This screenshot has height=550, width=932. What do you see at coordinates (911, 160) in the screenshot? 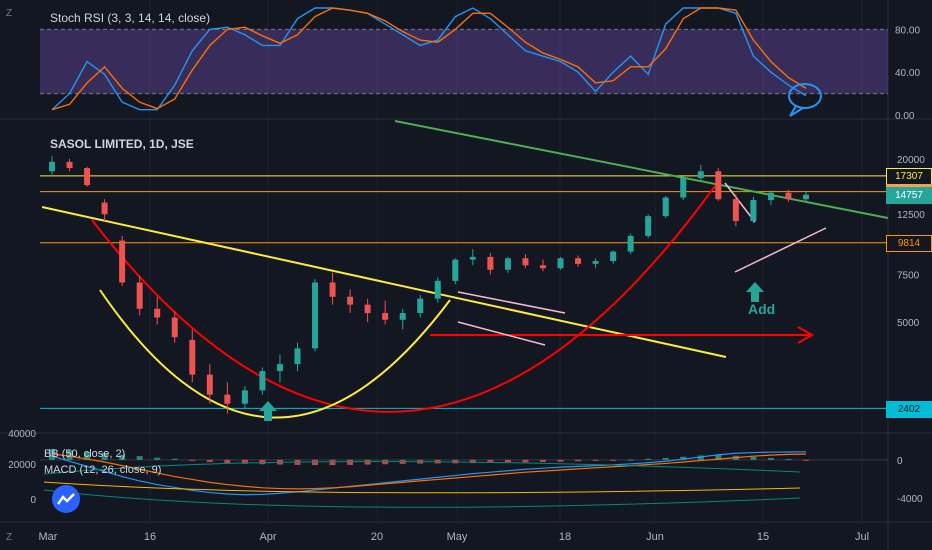
I see `price-tick-label: 20000` at bounding box center [911, 160].